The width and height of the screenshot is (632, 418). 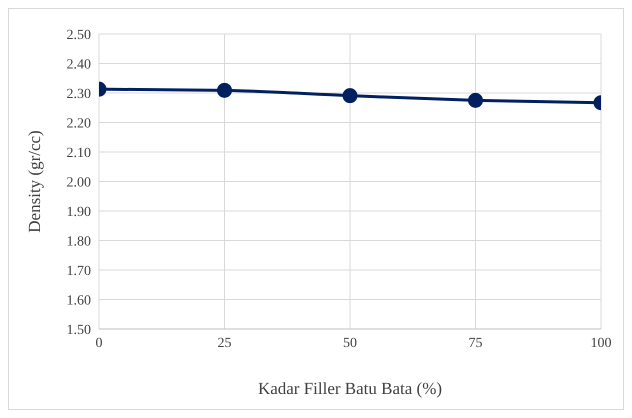 What do you see at coordinates (78, 271) in the screenshot?
I see `y-tick-label: 1.70` at bounding box center [78, 271].